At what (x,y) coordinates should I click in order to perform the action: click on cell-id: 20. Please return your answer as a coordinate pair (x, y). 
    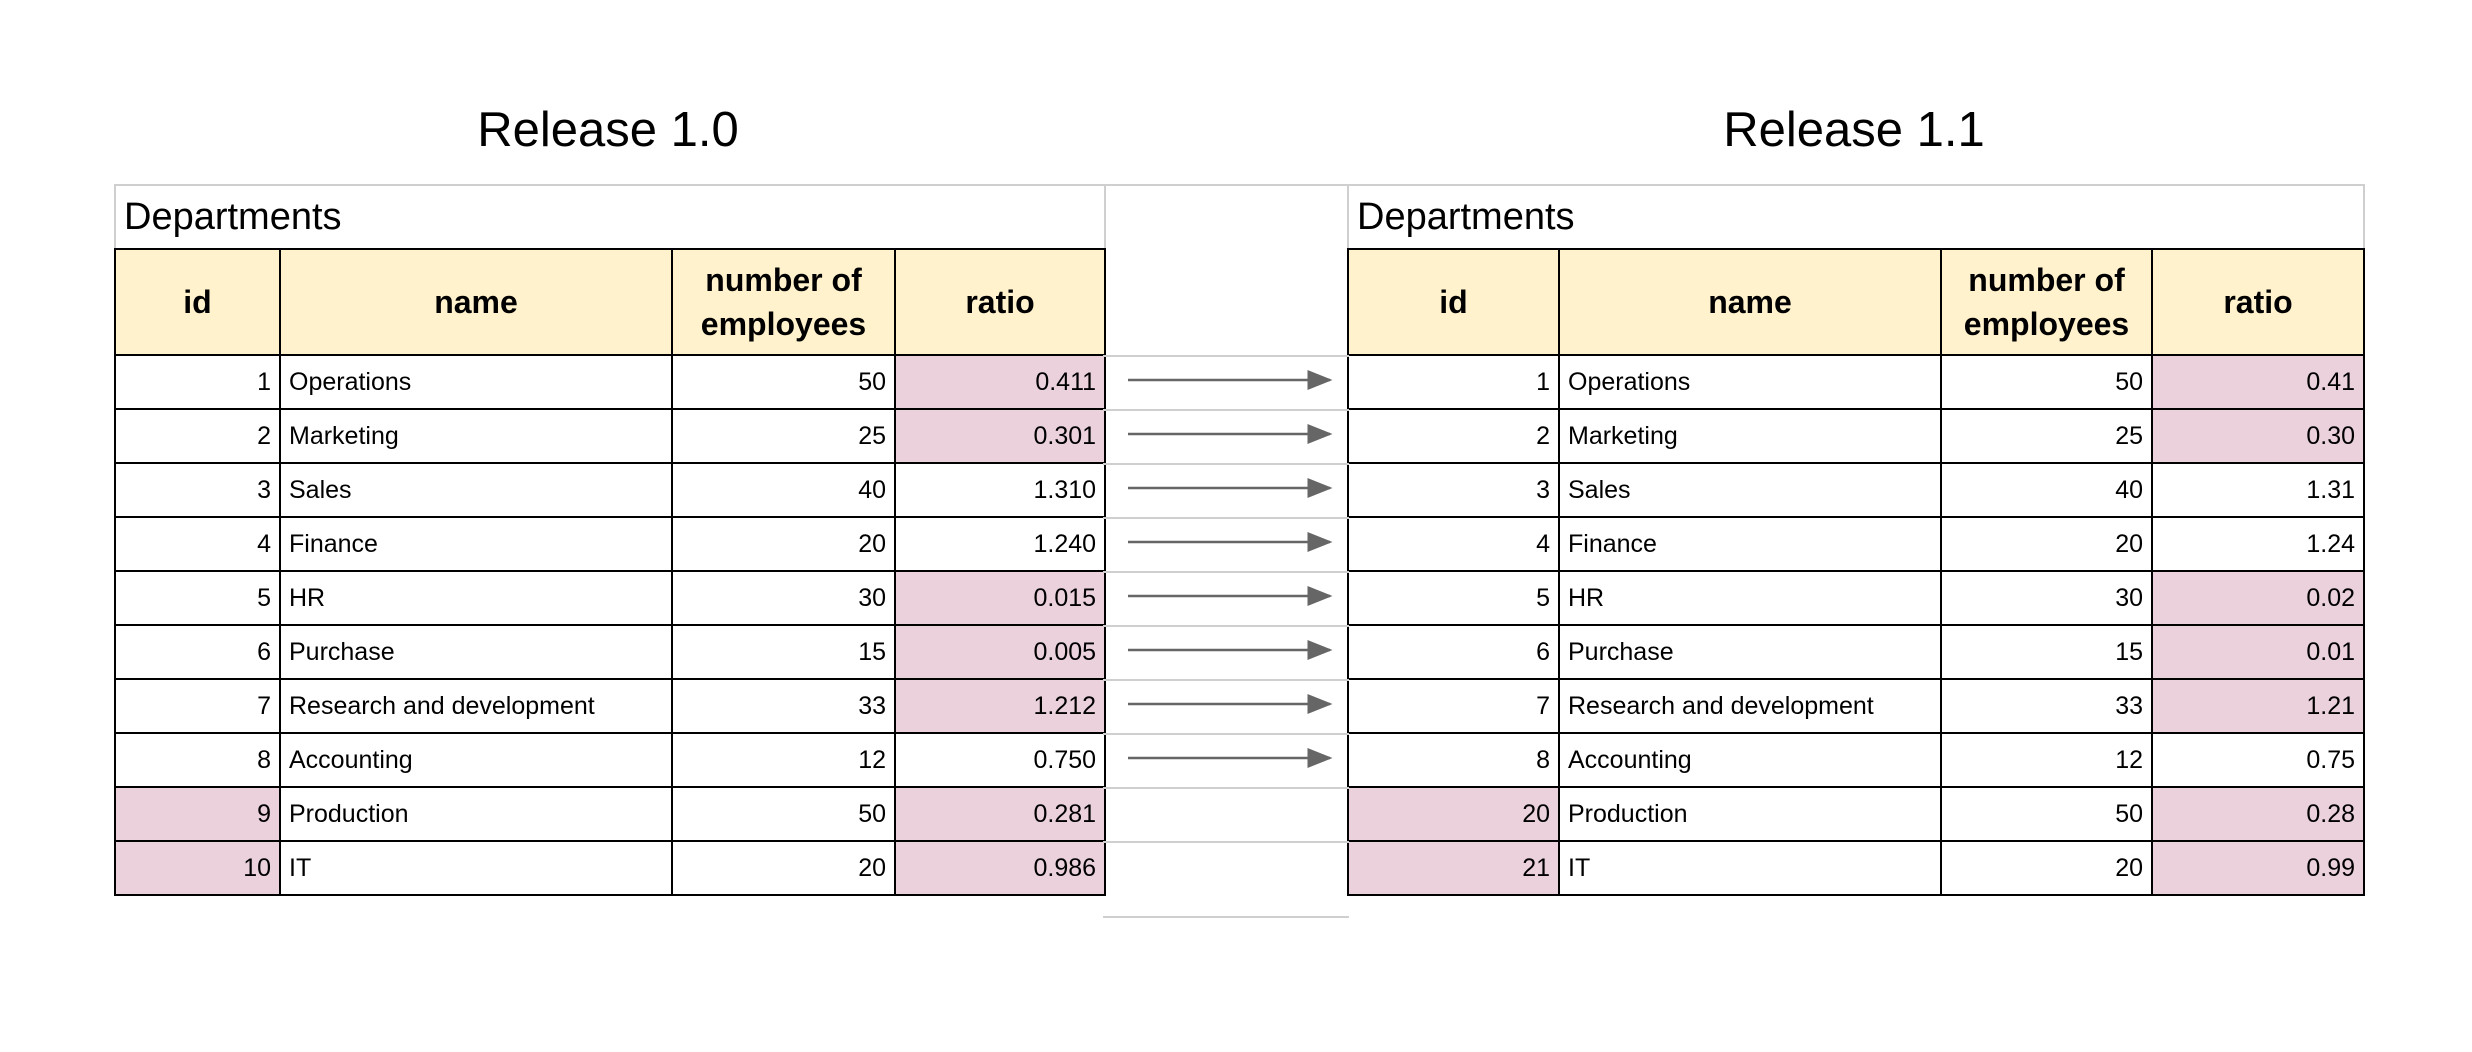
    Looking at the image, I should click on (1453, 814).